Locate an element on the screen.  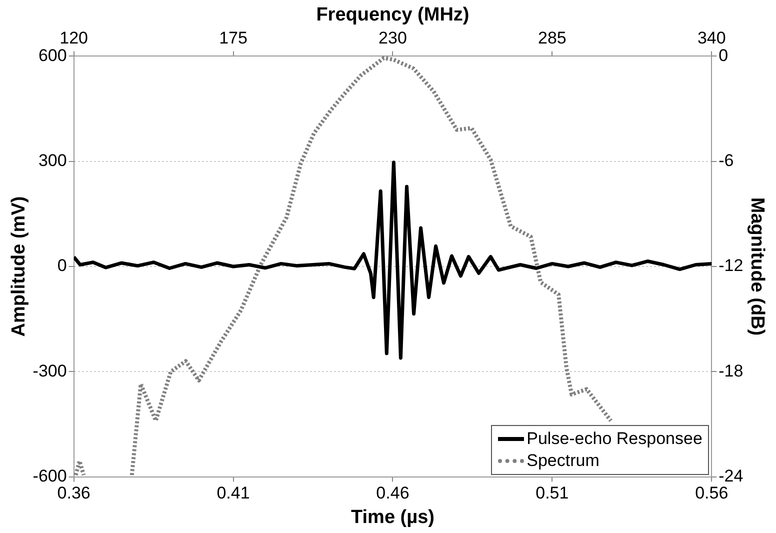
y-axis-title: Amplitude (mV) is located at coordinates (19, 266).